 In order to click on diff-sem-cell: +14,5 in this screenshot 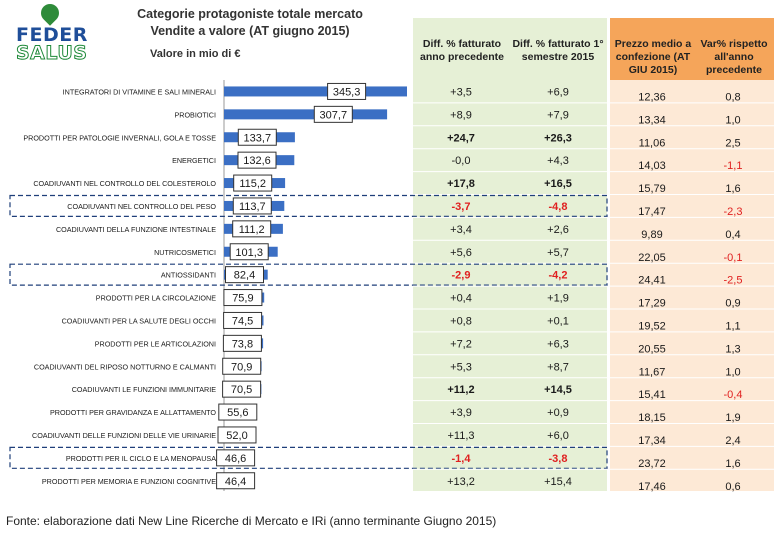, I will do `click(558, 390)`.